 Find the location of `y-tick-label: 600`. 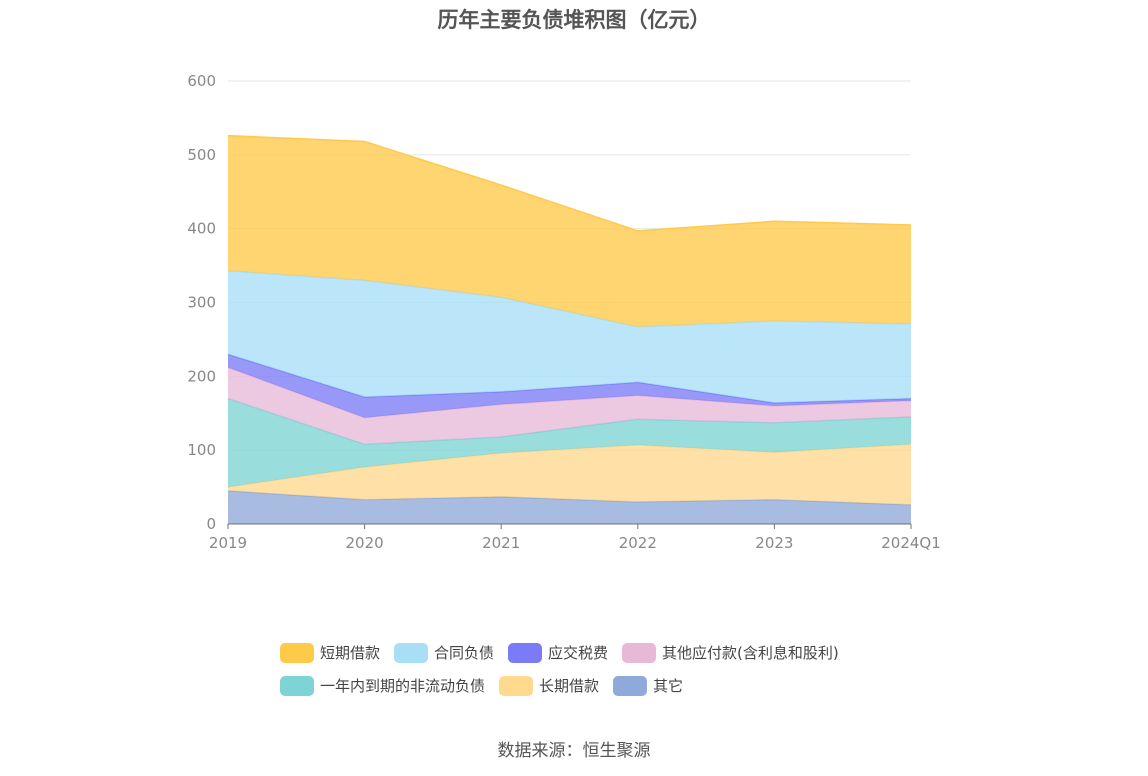

y-tick-label: 600 is located at coordinates (201, 81).